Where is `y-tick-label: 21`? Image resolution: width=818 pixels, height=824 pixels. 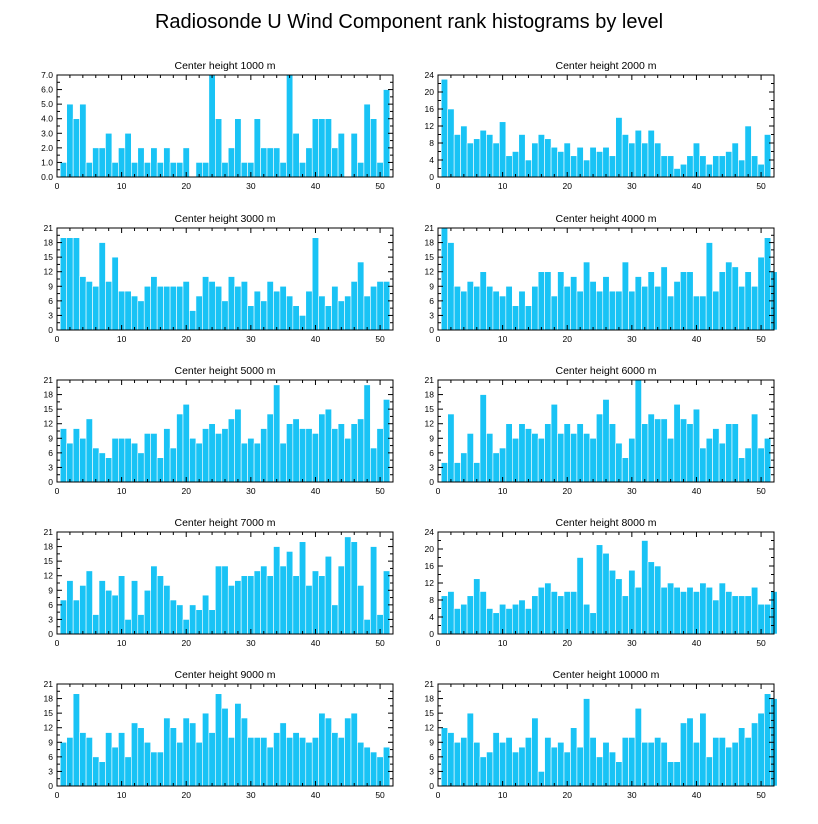
y-tick-label: 21 is located at coordinates (430, 380).